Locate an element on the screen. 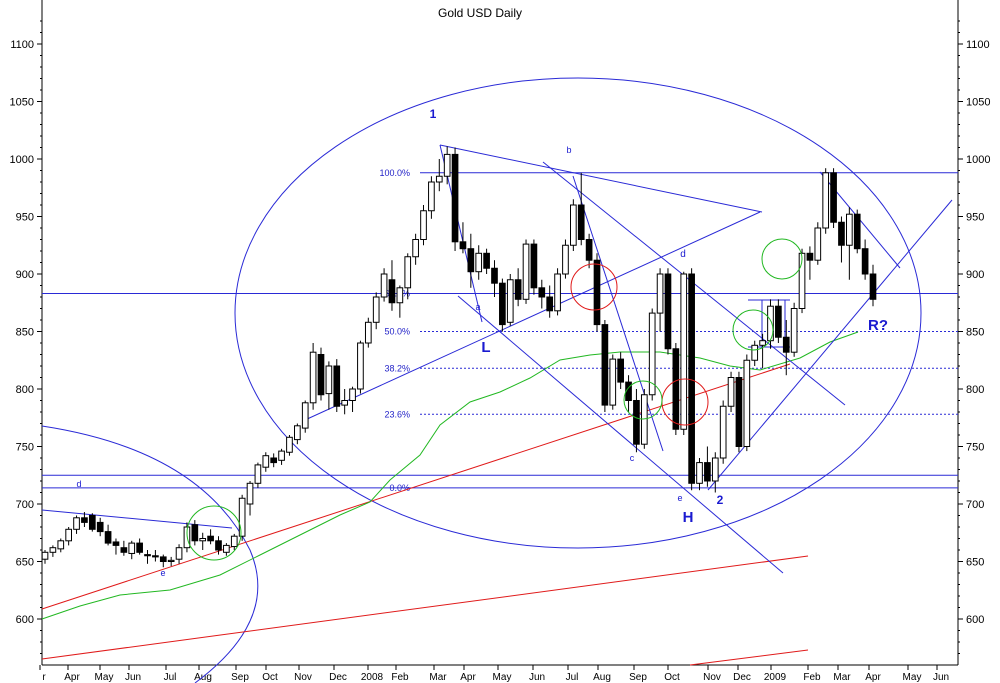 The height and width of the screenshot is (683, 1000). annotation-label: 2 is located at coordinates (720, 500).